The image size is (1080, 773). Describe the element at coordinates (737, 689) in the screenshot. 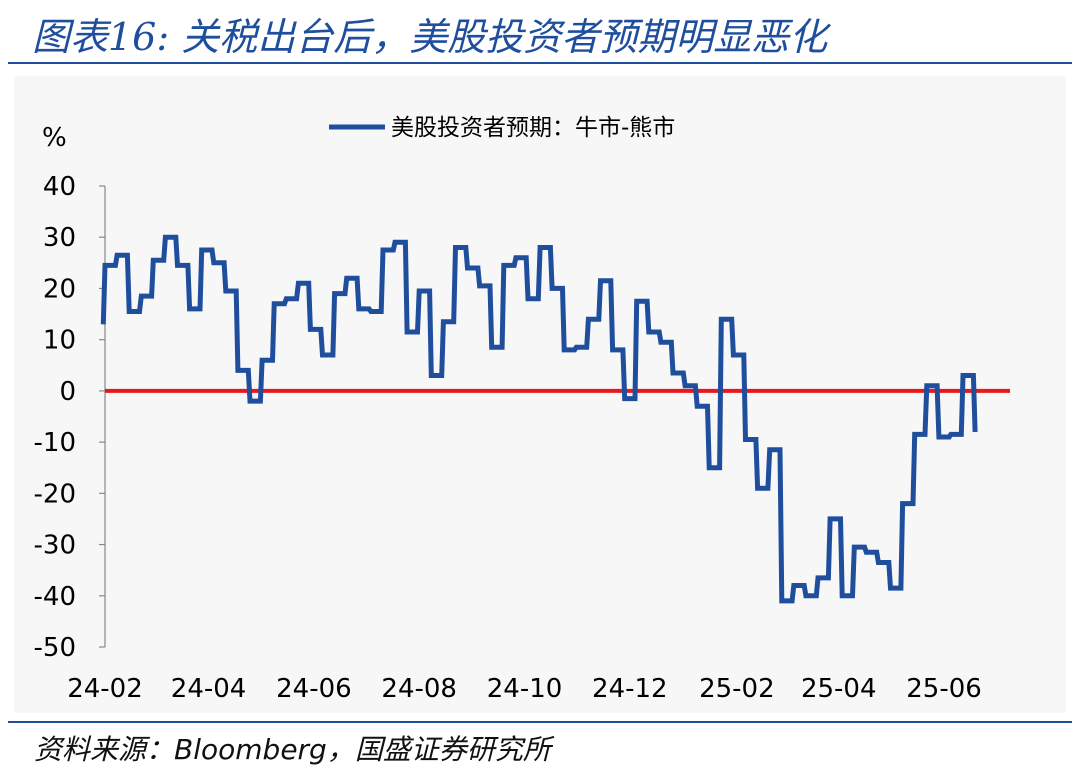

I see `x-tick-label: 25-02` at that location.